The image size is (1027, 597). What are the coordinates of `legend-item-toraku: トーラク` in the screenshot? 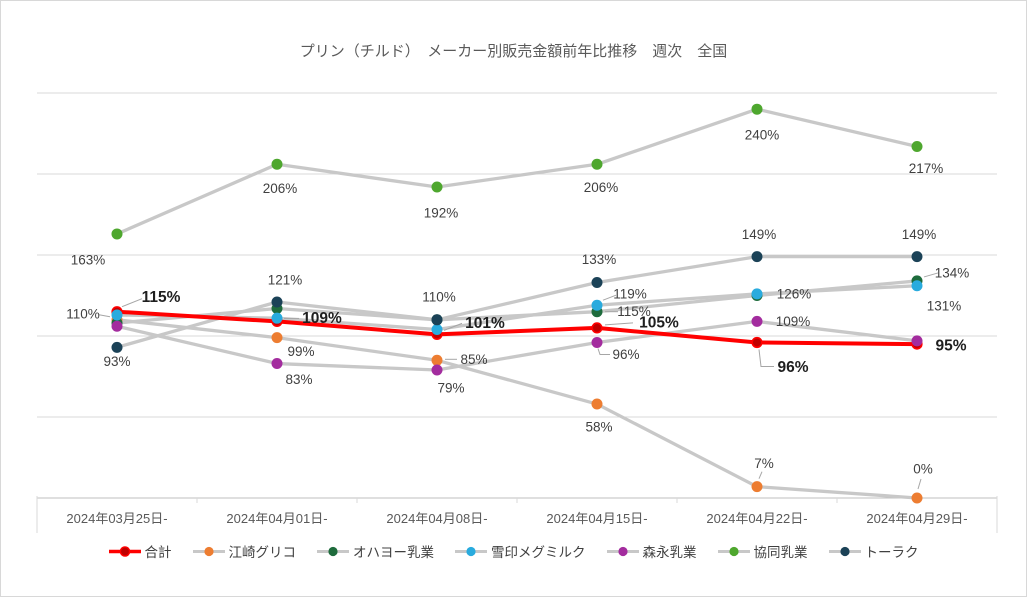 It's located at (873, 551).